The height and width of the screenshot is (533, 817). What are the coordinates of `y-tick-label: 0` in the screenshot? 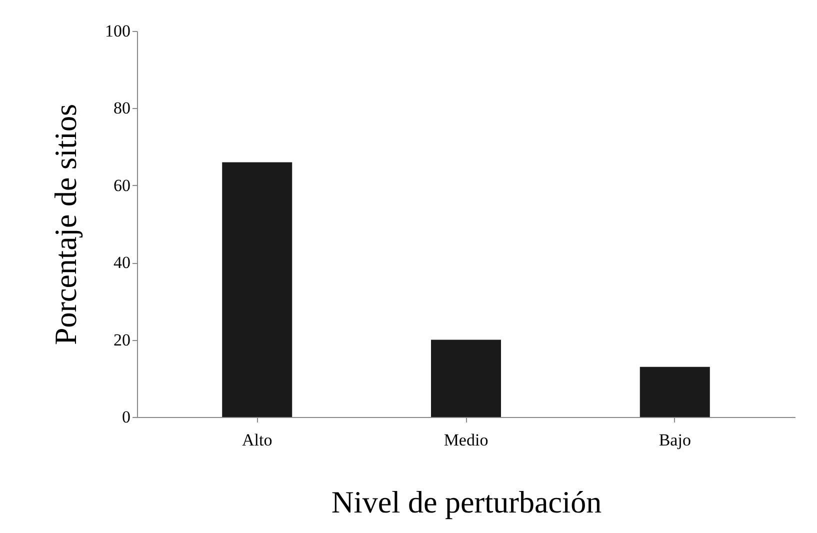 It's located at (126, 417).